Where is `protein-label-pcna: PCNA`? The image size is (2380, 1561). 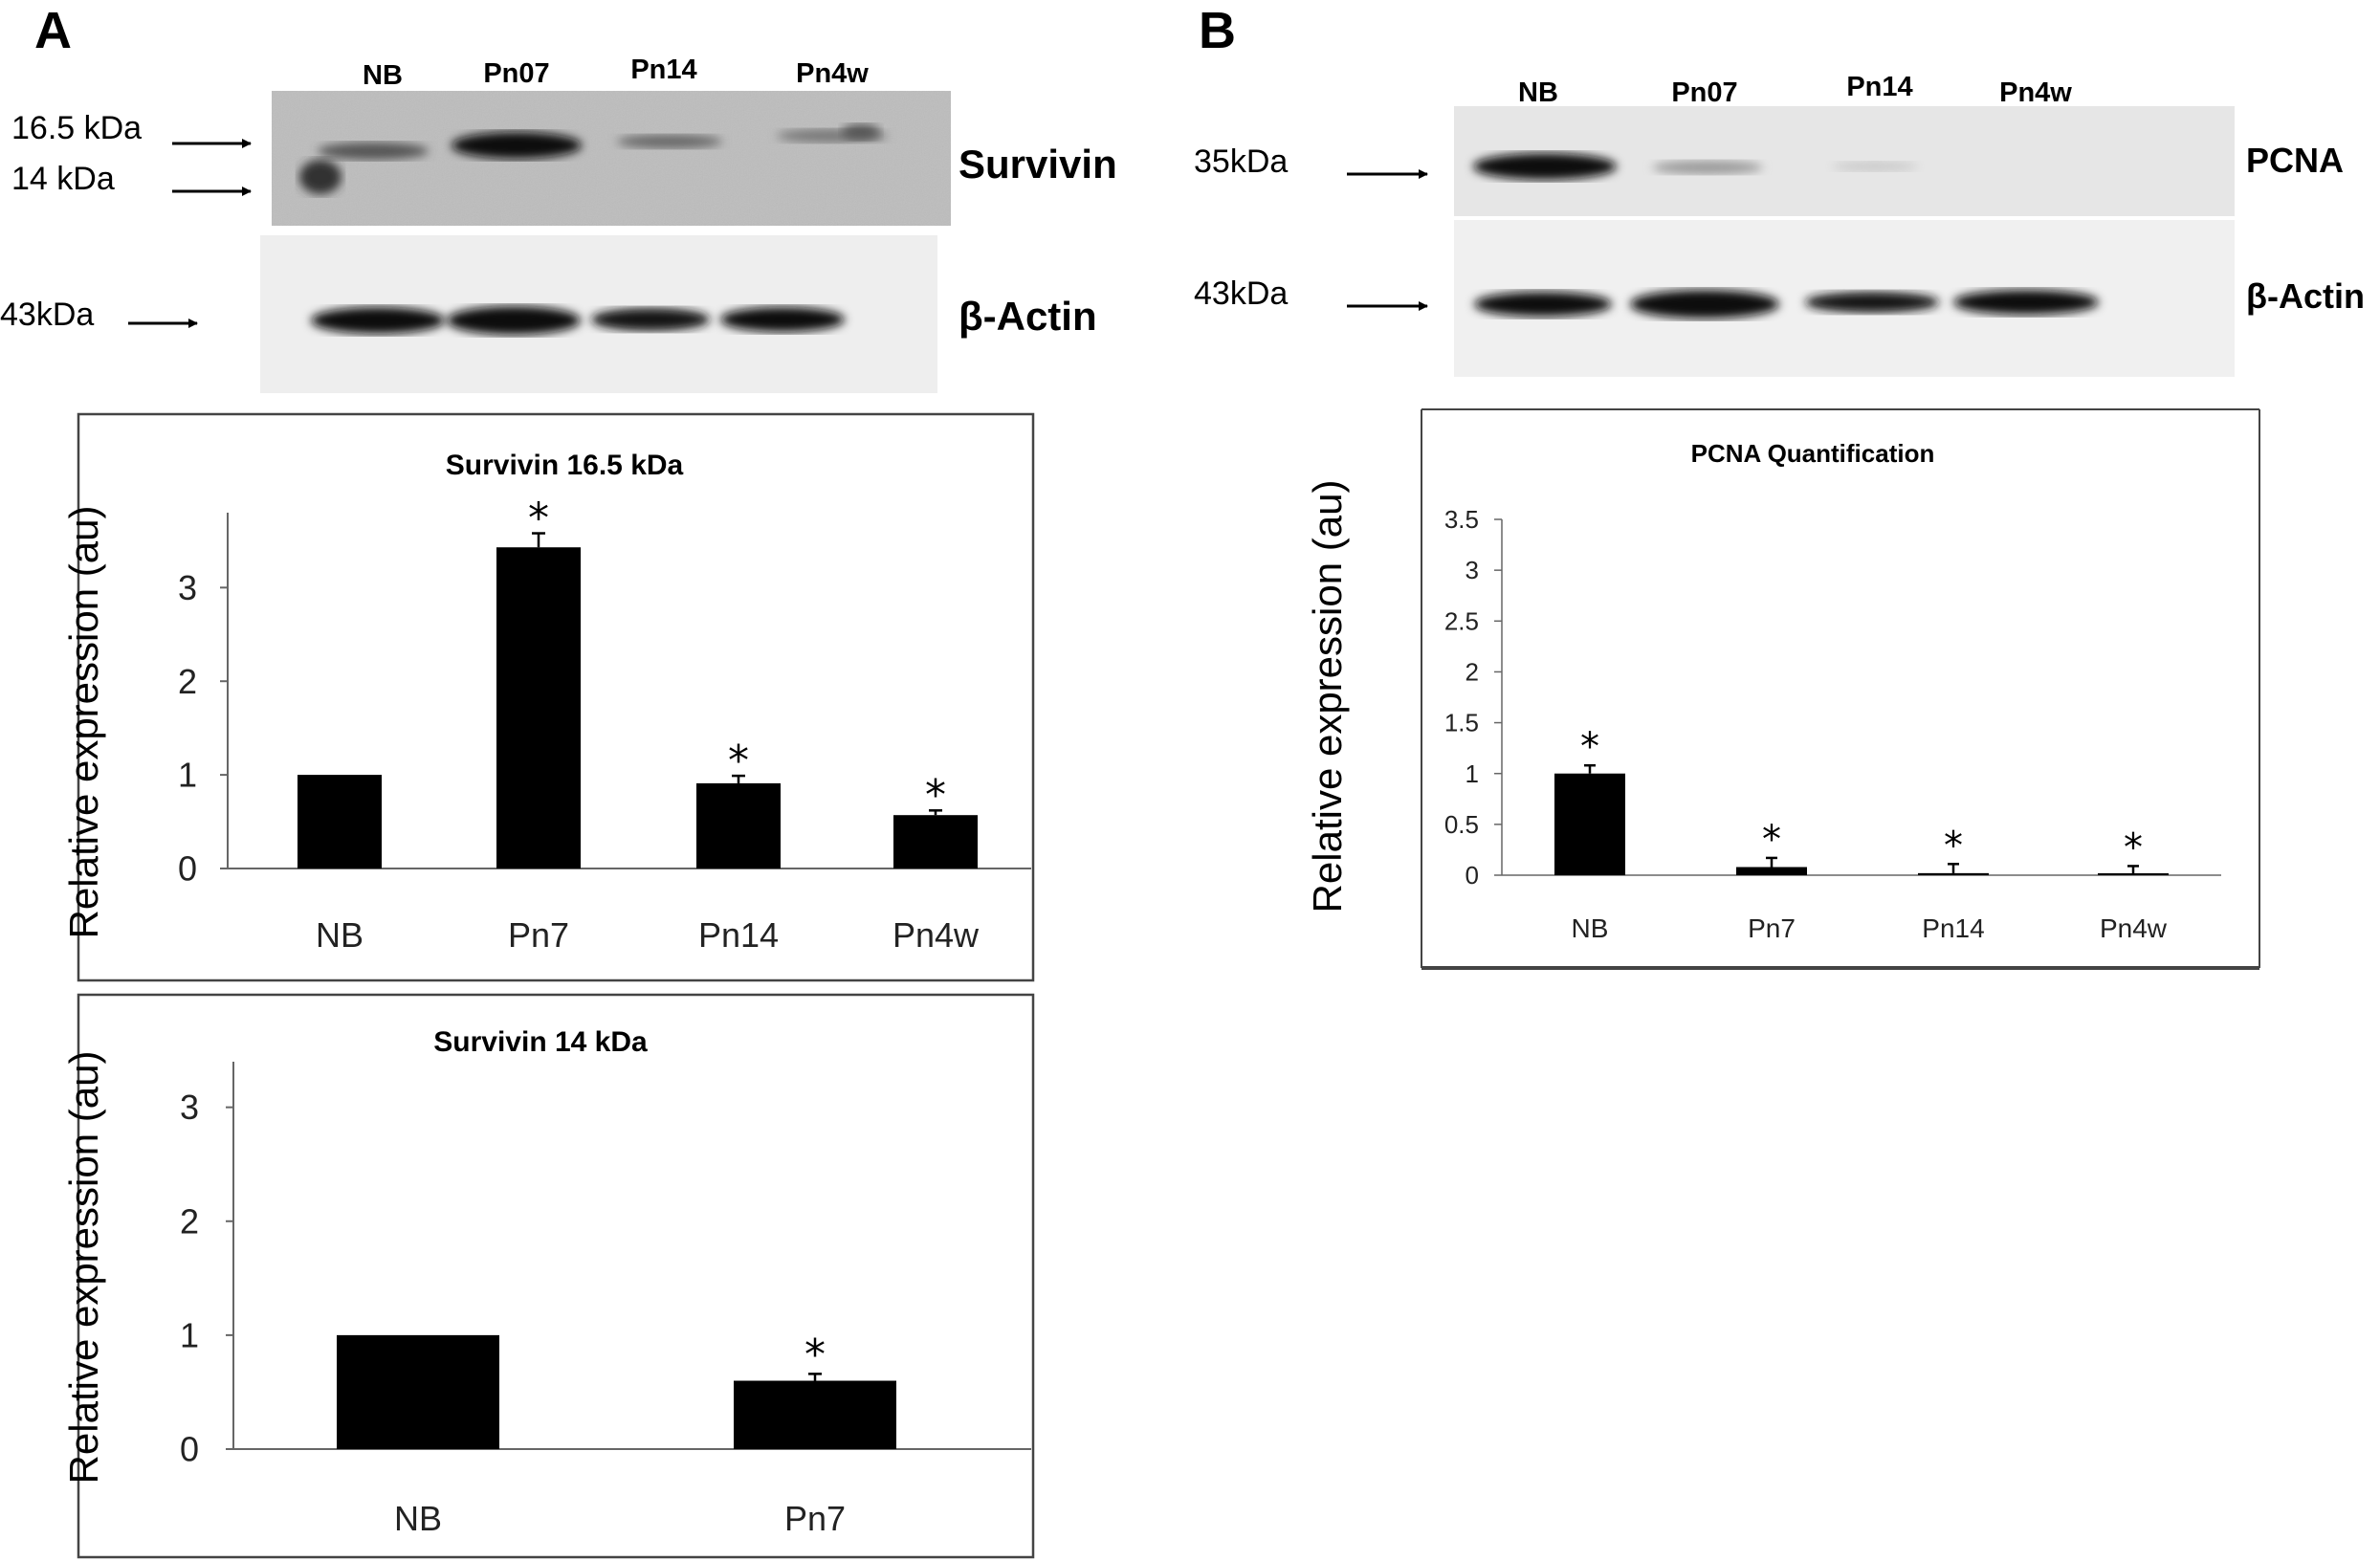 protein-label-pcna: PCNA is located at coordinates (2295, 160).